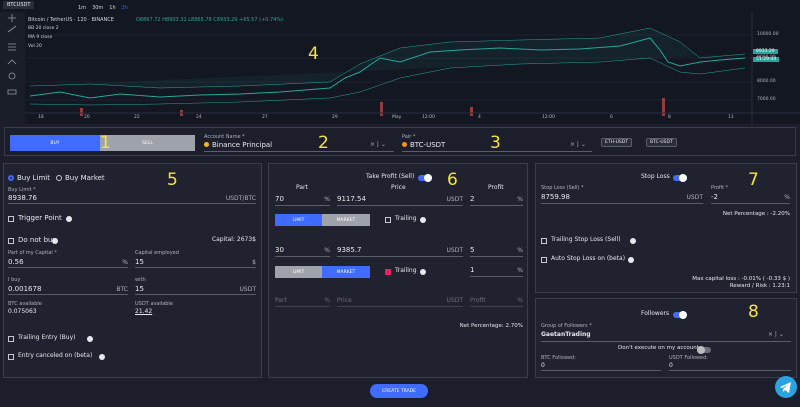 The width and height of the screenshot is (800, 407). Describe the element at coordinates (661, 142) in the screenshot. I see `favorite-pair: BTC-USDT` at that location.